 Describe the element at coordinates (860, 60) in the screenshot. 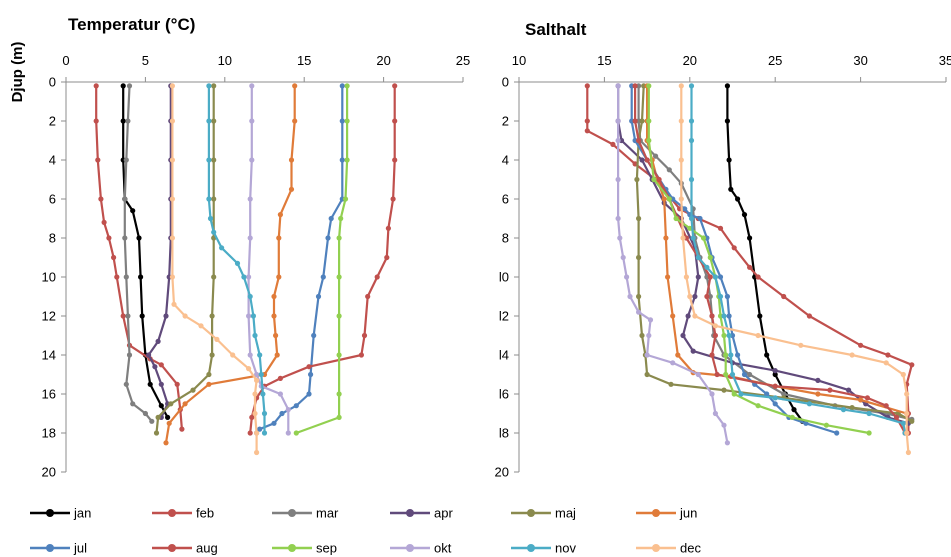

I see `x-tick-label: 30` at that location.